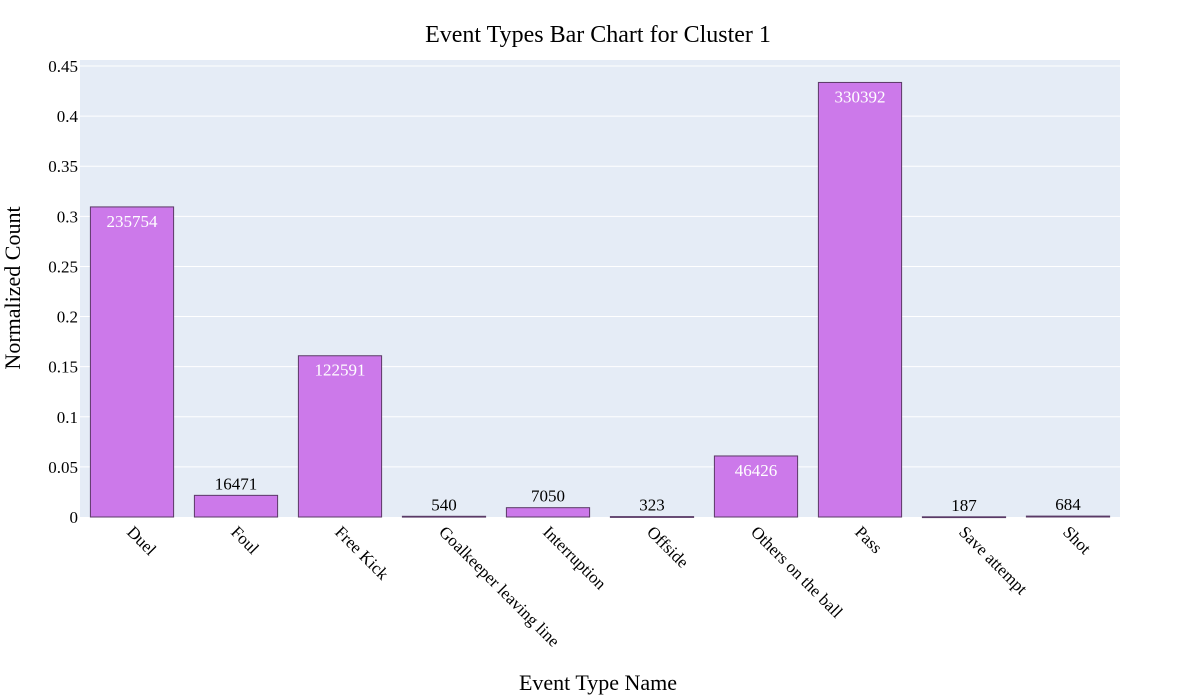  What do you see at coordinates (598, 682) in the screenshot?
I see `x-axis-title: Event Type Name` at bounding box center [598, 682].